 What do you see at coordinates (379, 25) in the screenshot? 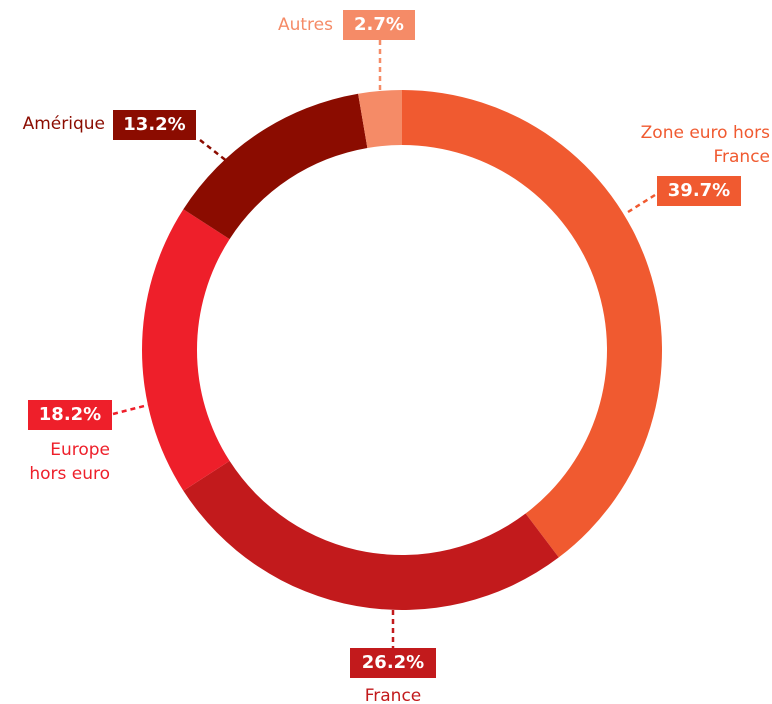
I see `value-label: 2.7%` at bounding box center [379, 25].